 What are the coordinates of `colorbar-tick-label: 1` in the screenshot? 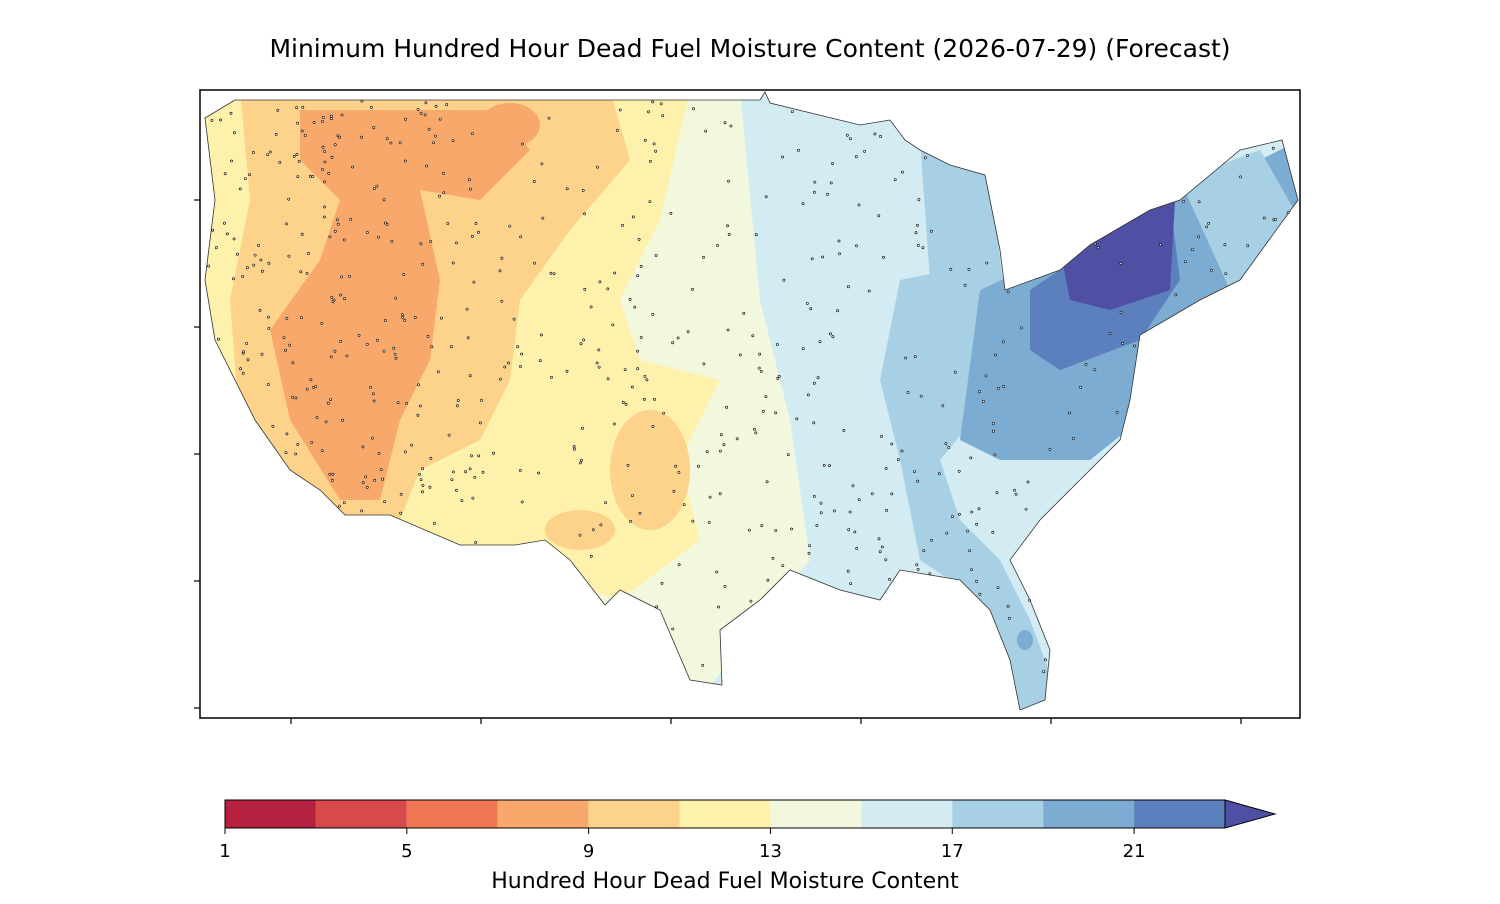 It's located at (224, 851).